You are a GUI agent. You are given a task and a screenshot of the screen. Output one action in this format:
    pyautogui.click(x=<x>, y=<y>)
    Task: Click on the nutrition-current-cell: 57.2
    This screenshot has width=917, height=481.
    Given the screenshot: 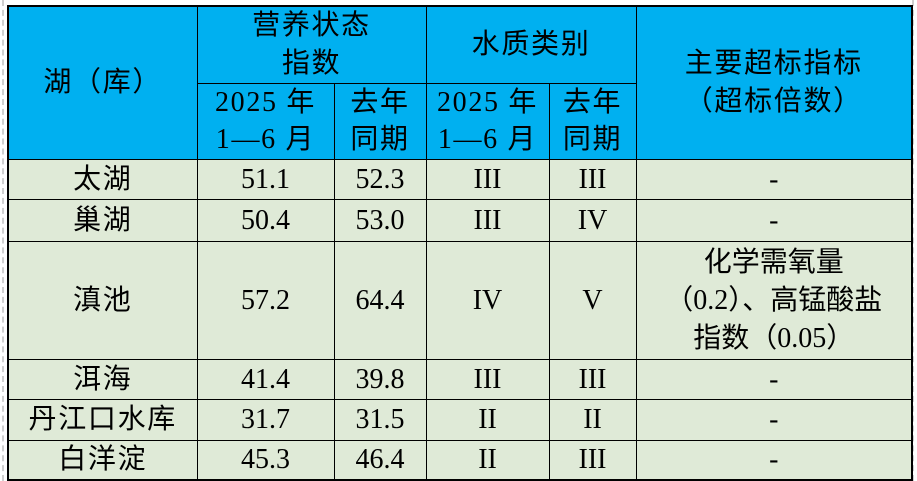 What is the action you would take?
    pyautogui.click(x=265, y=301)
    